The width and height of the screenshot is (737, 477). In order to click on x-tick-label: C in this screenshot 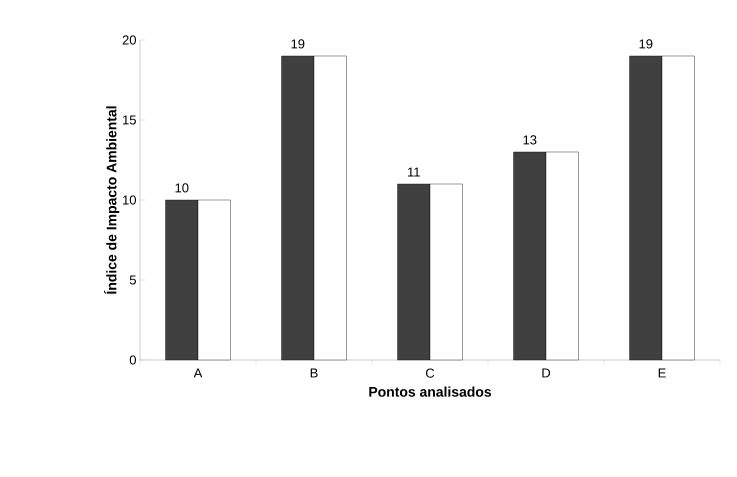, I will do `click(430, 373)`.